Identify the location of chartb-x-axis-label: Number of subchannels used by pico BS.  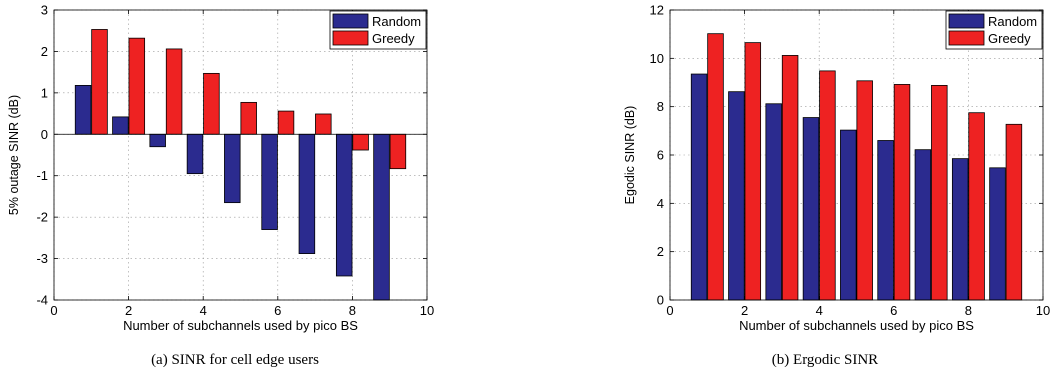
(856, 325).